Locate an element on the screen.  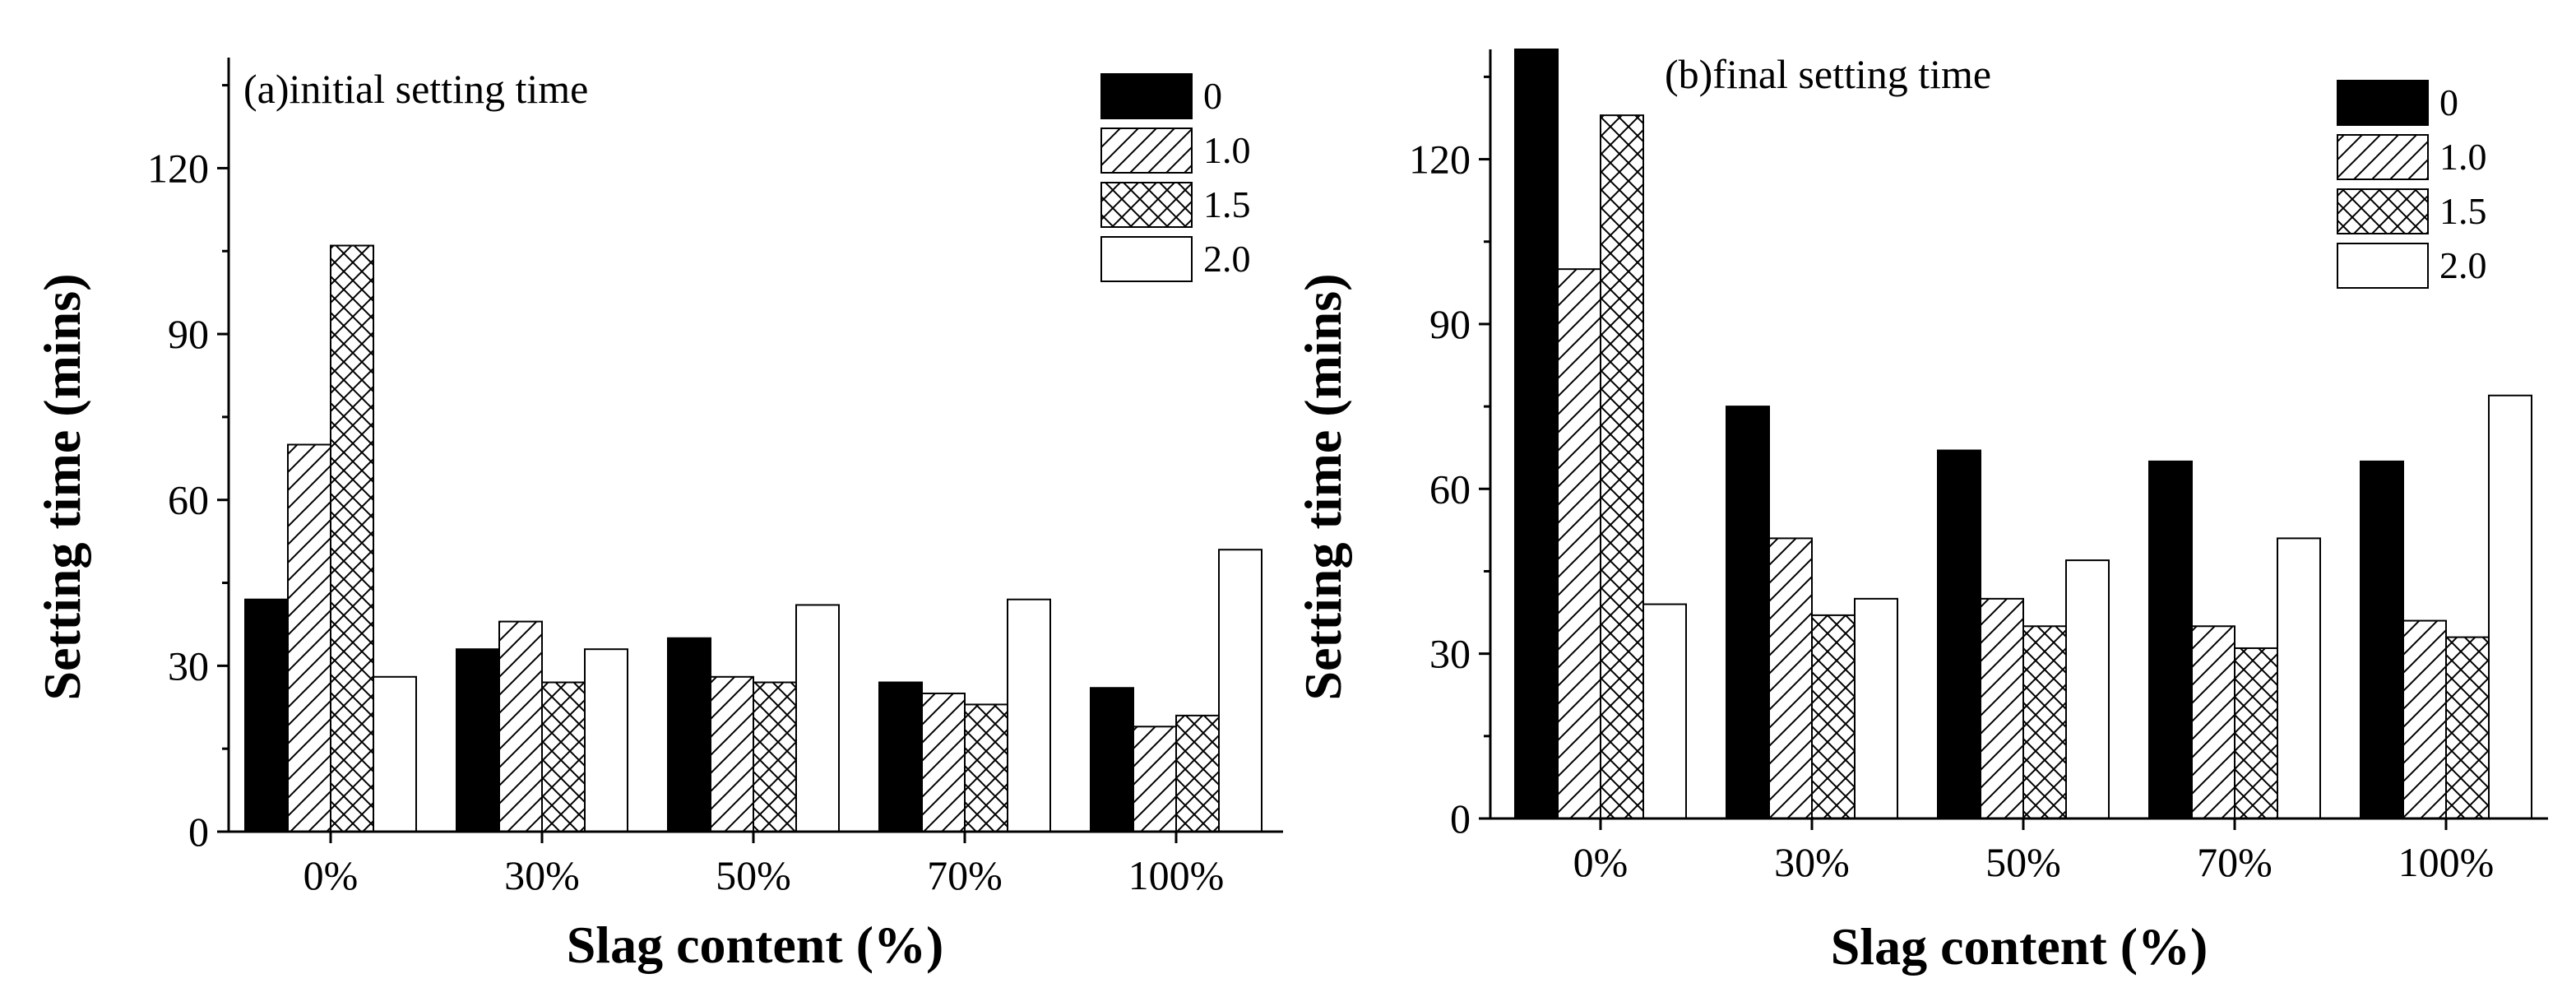
panel-title: (a)initial setting time is located at coordinates (416, 89).